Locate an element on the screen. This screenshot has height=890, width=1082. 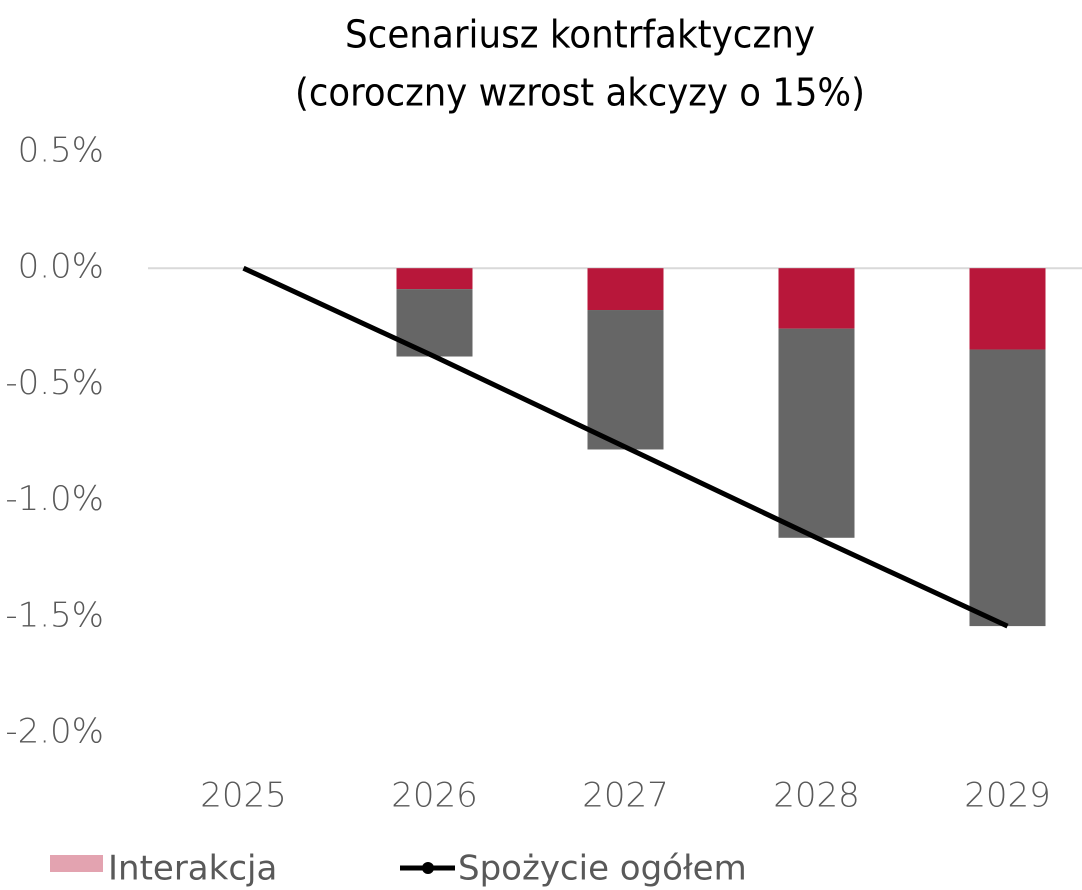
x-tick-label: 2025 is located at coordinates (243, 796).